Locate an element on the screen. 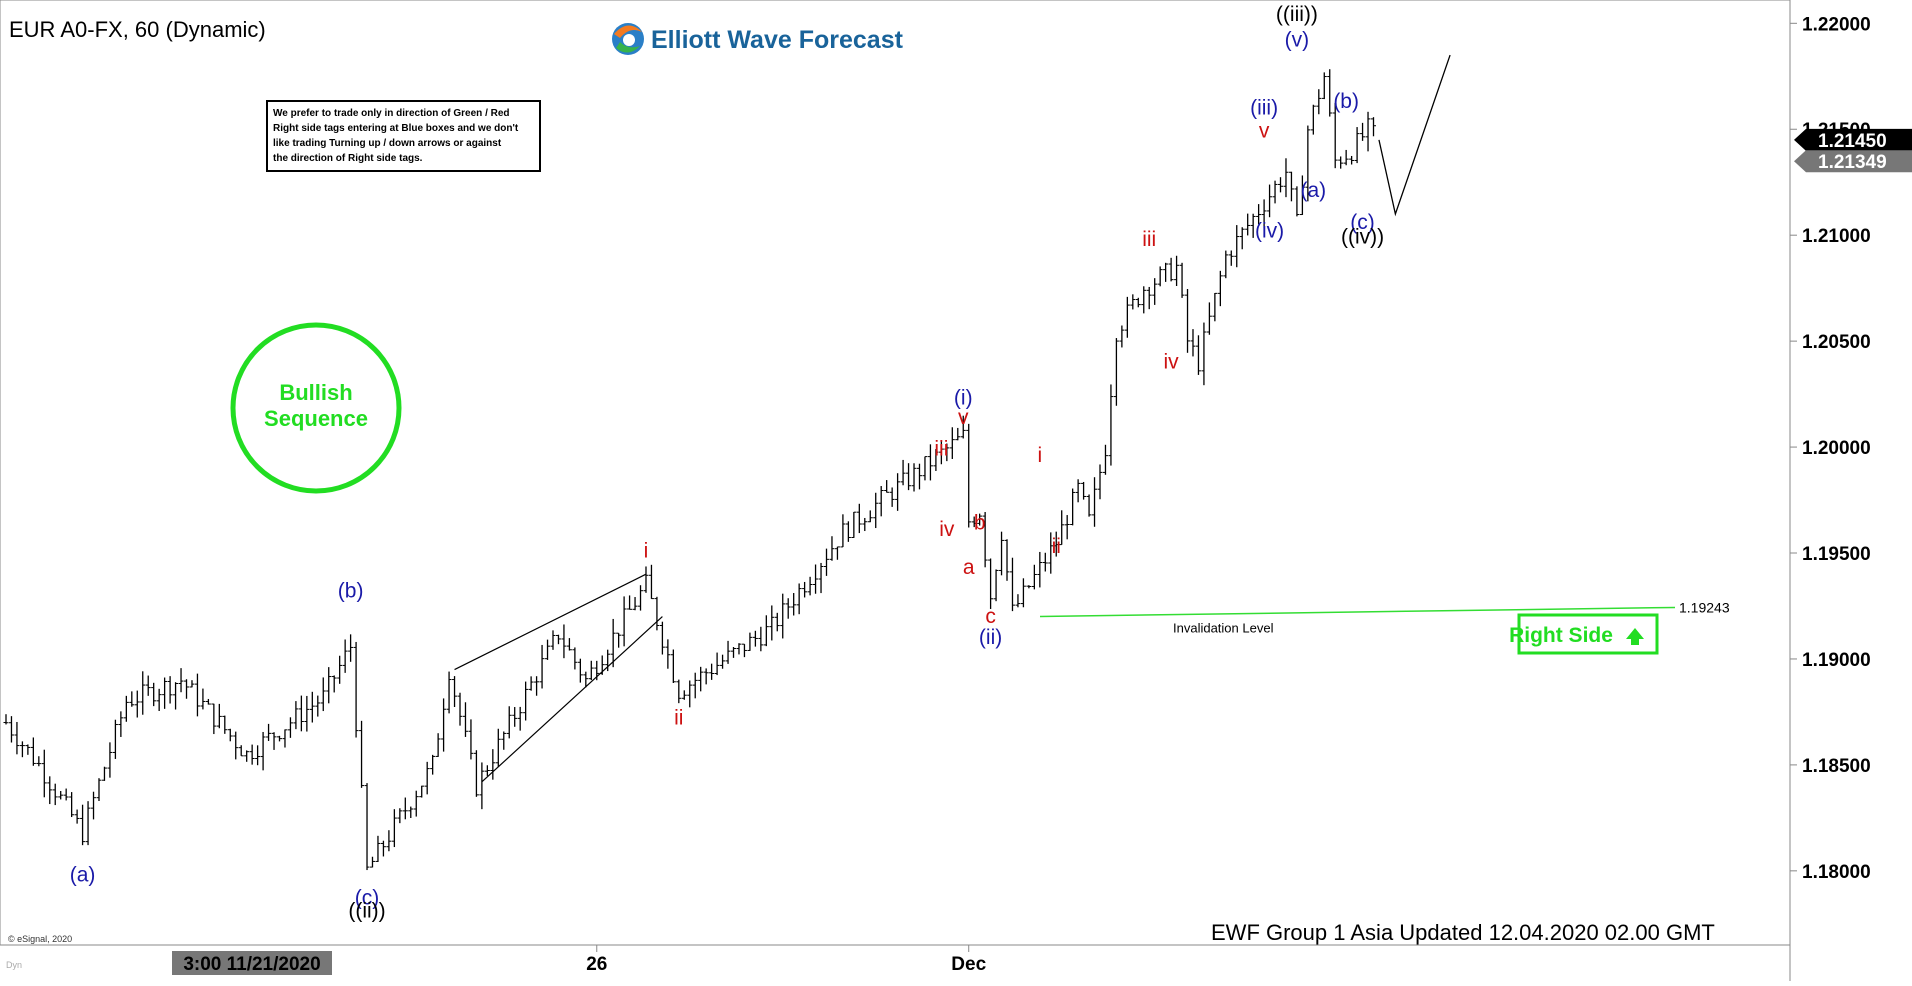 This screenshot has width=1912, height=986. brand-logo-swirl-orange is located at coordinates (628, 31).